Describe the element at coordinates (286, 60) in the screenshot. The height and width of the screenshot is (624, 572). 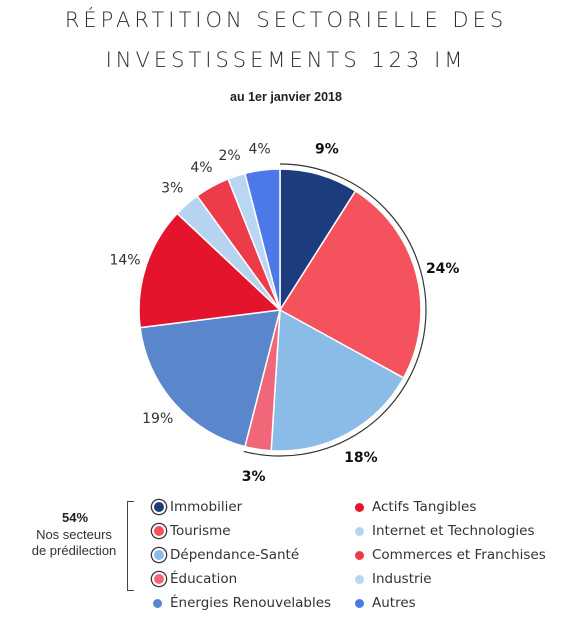
I see `chart-title-line-2: INVESTISSEMENTS 123 IM` at that location.